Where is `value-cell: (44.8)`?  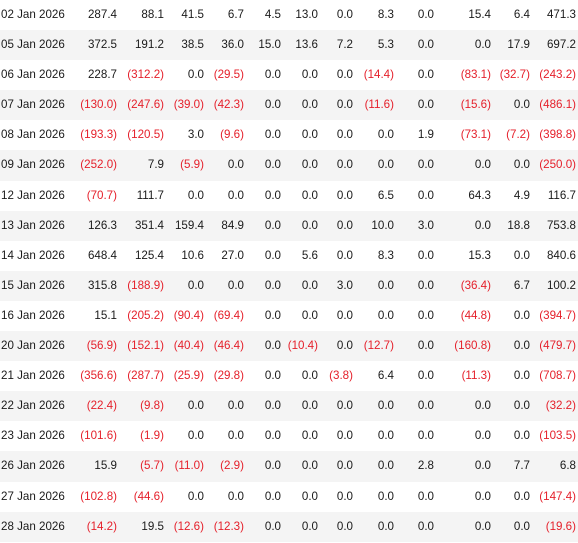 value-cell: (44.8) is located at coordinates (475, 315).